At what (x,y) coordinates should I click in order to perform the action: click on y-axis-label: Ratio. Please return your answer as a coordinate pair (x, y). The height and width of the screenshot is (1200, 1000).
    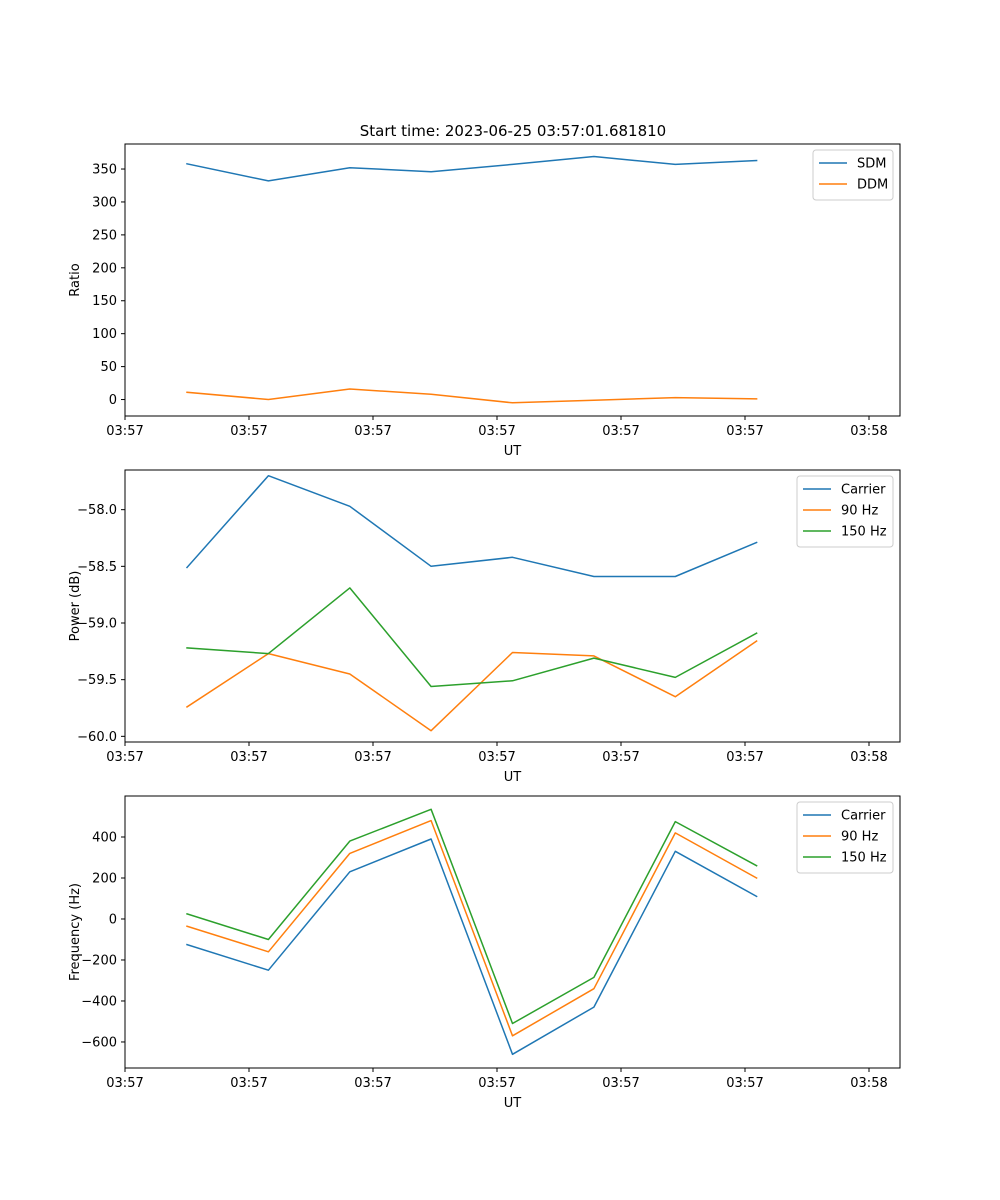
    Looking at the image, I should click on (75, 279).